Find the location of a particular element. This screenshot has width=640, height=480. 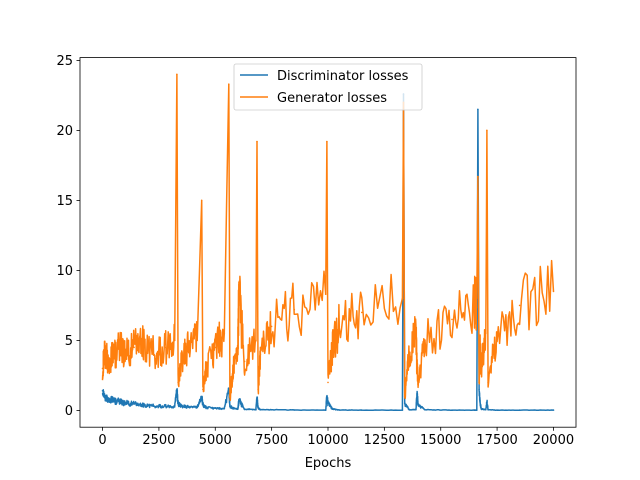

y-tick-label: 10 is located at coordinates (64, 271).